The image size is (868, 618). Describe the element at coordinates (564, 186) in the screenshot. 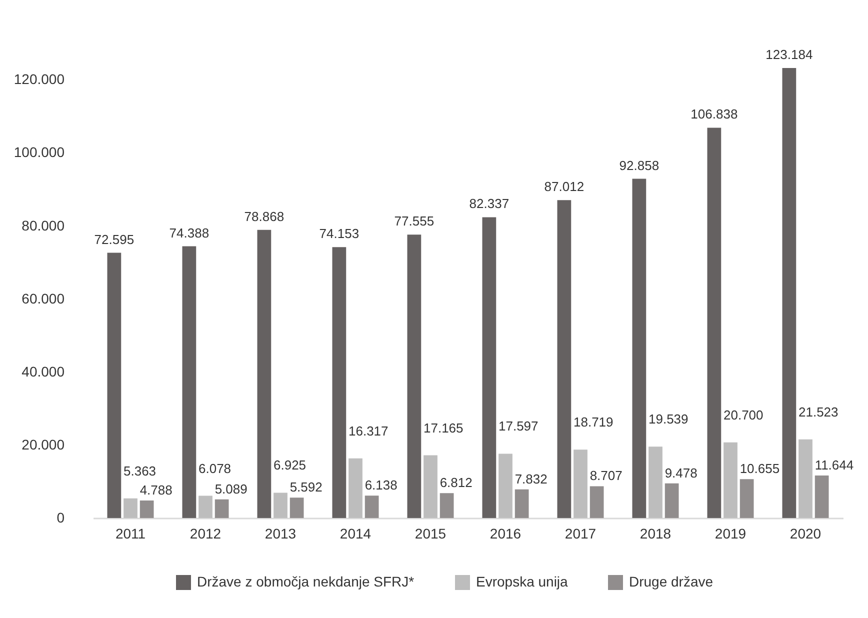

I see `data-label: 87.012` at that location.